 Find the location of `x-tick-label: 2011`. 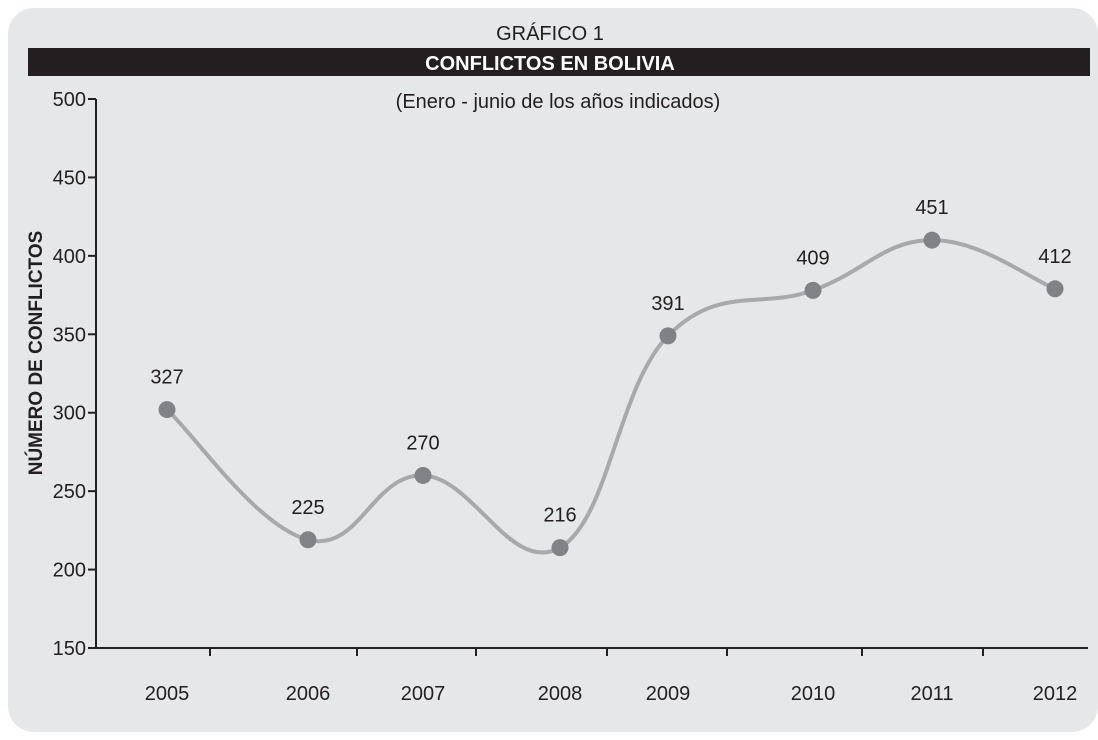

x-tick-label: 2011 is located at coordinates (931, 694).